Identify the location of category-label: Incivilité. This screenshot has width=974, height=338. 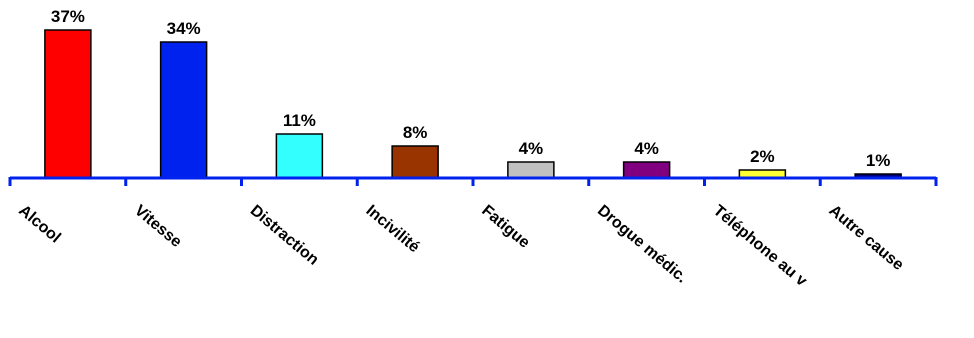
(393, 229).